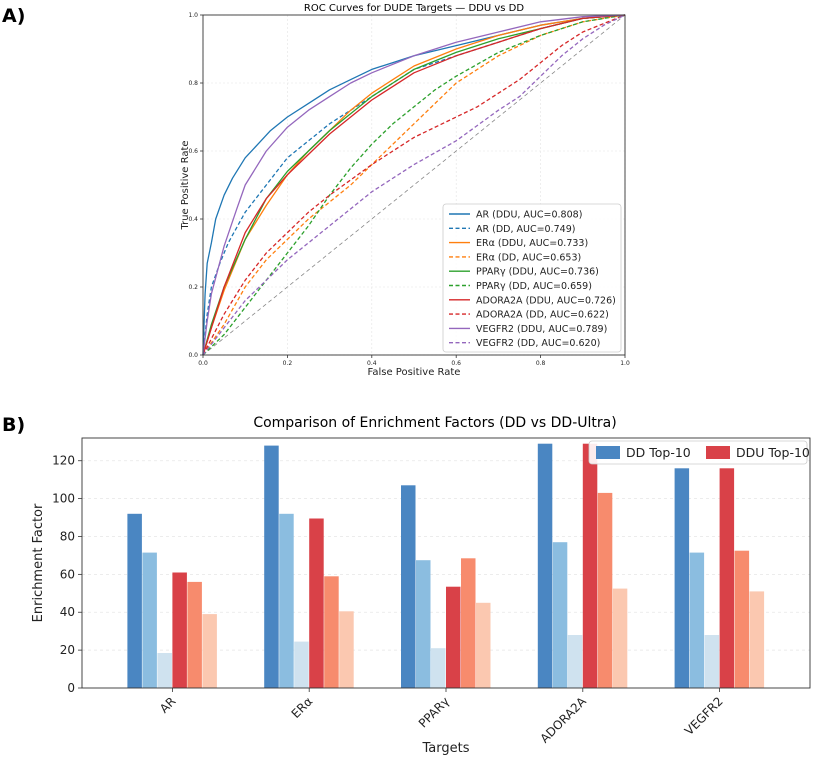 Image resolution: width=814 pixels, height=758 pixels. What do you see at coordinates (71, 688) in the screenshot?
I see `ef-y-tick-label: 0` at bounding box center [71, 688].